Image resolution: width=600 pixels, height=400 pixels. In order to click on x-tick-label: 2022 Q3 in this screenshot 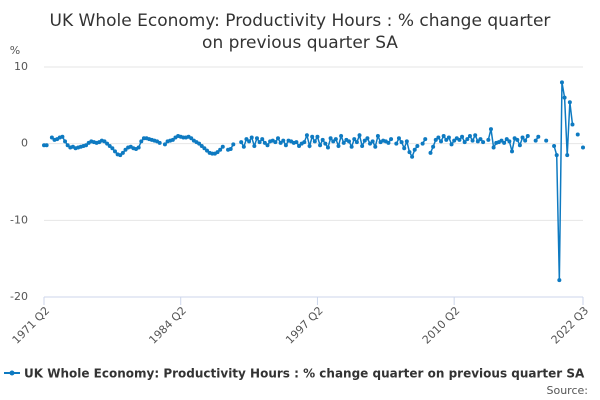, I will do `click(570, 325)`.